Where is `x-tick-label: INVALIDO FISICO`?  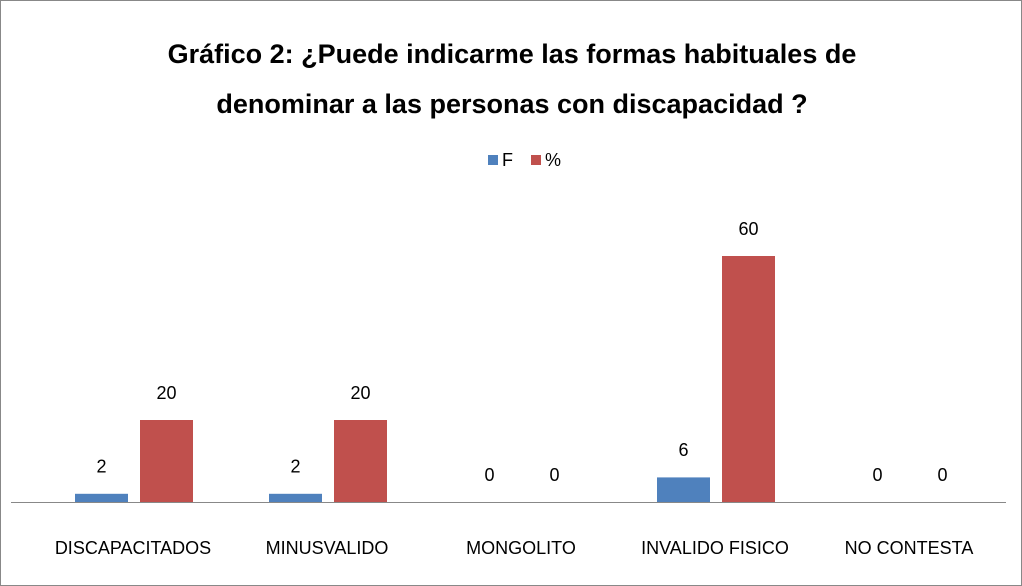
x-tick-label: INVALIDO FISICO is located at coordinates (715, 548).